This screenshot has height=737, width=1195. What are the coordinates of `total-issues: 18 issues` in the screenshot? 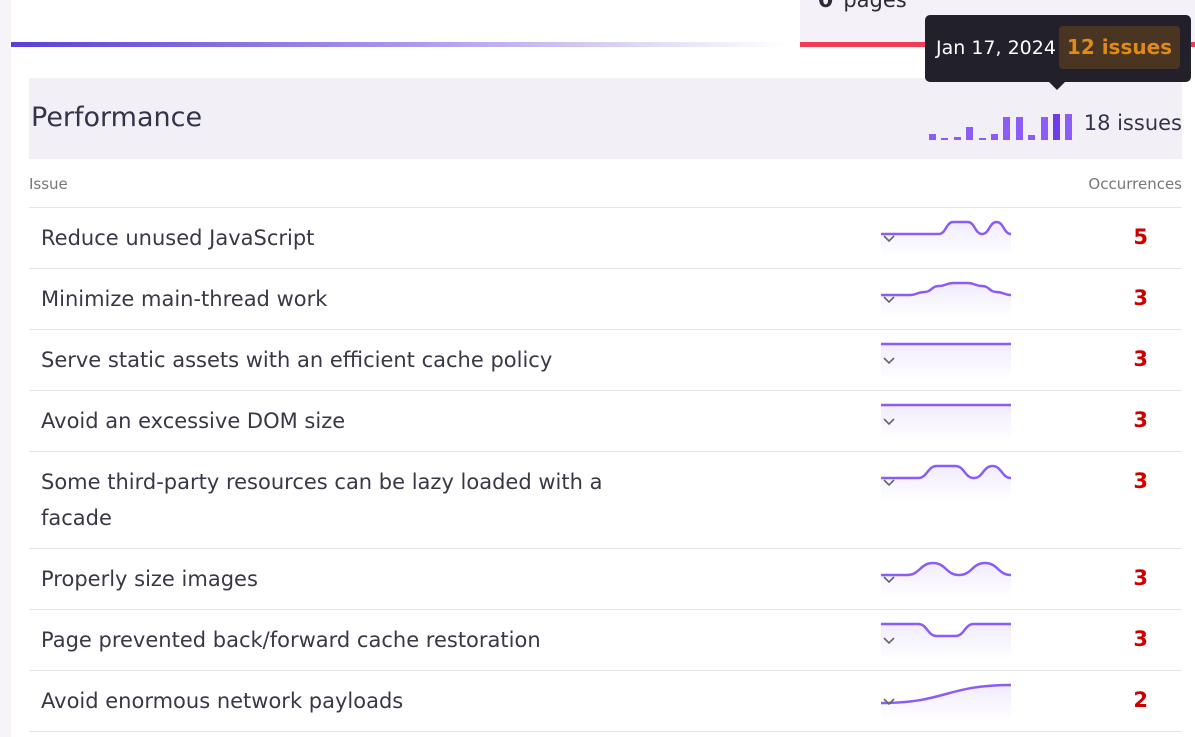 It's located at (1132, 123).